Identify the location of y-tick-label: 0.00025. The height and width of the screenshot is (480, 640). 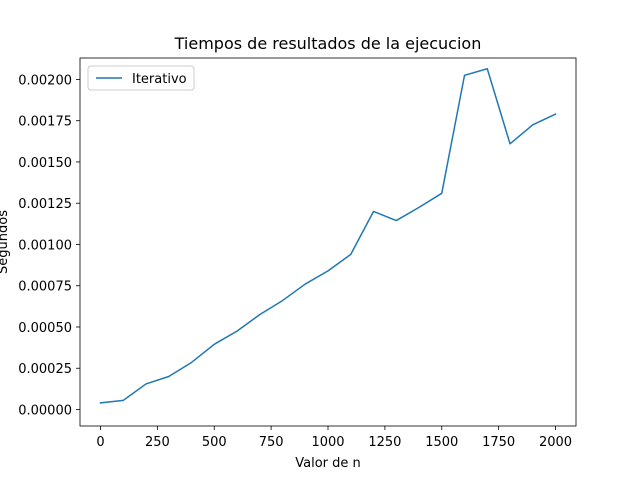
(45, 369).